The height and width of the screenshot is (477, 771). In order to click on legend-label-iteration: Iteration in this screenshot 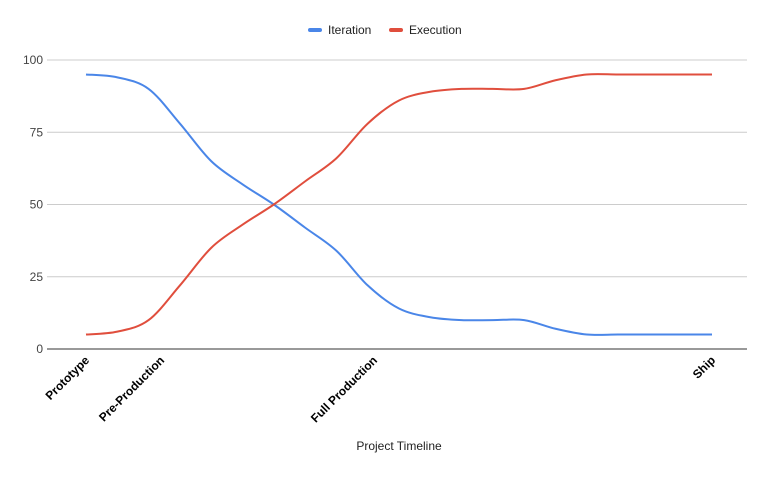, I will do `click(349, 30)`.